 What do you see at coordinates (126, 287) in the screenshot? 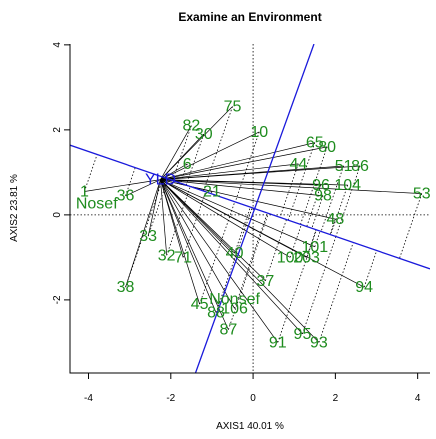
I see `site-label: 38` at bounding box center [126, 287].